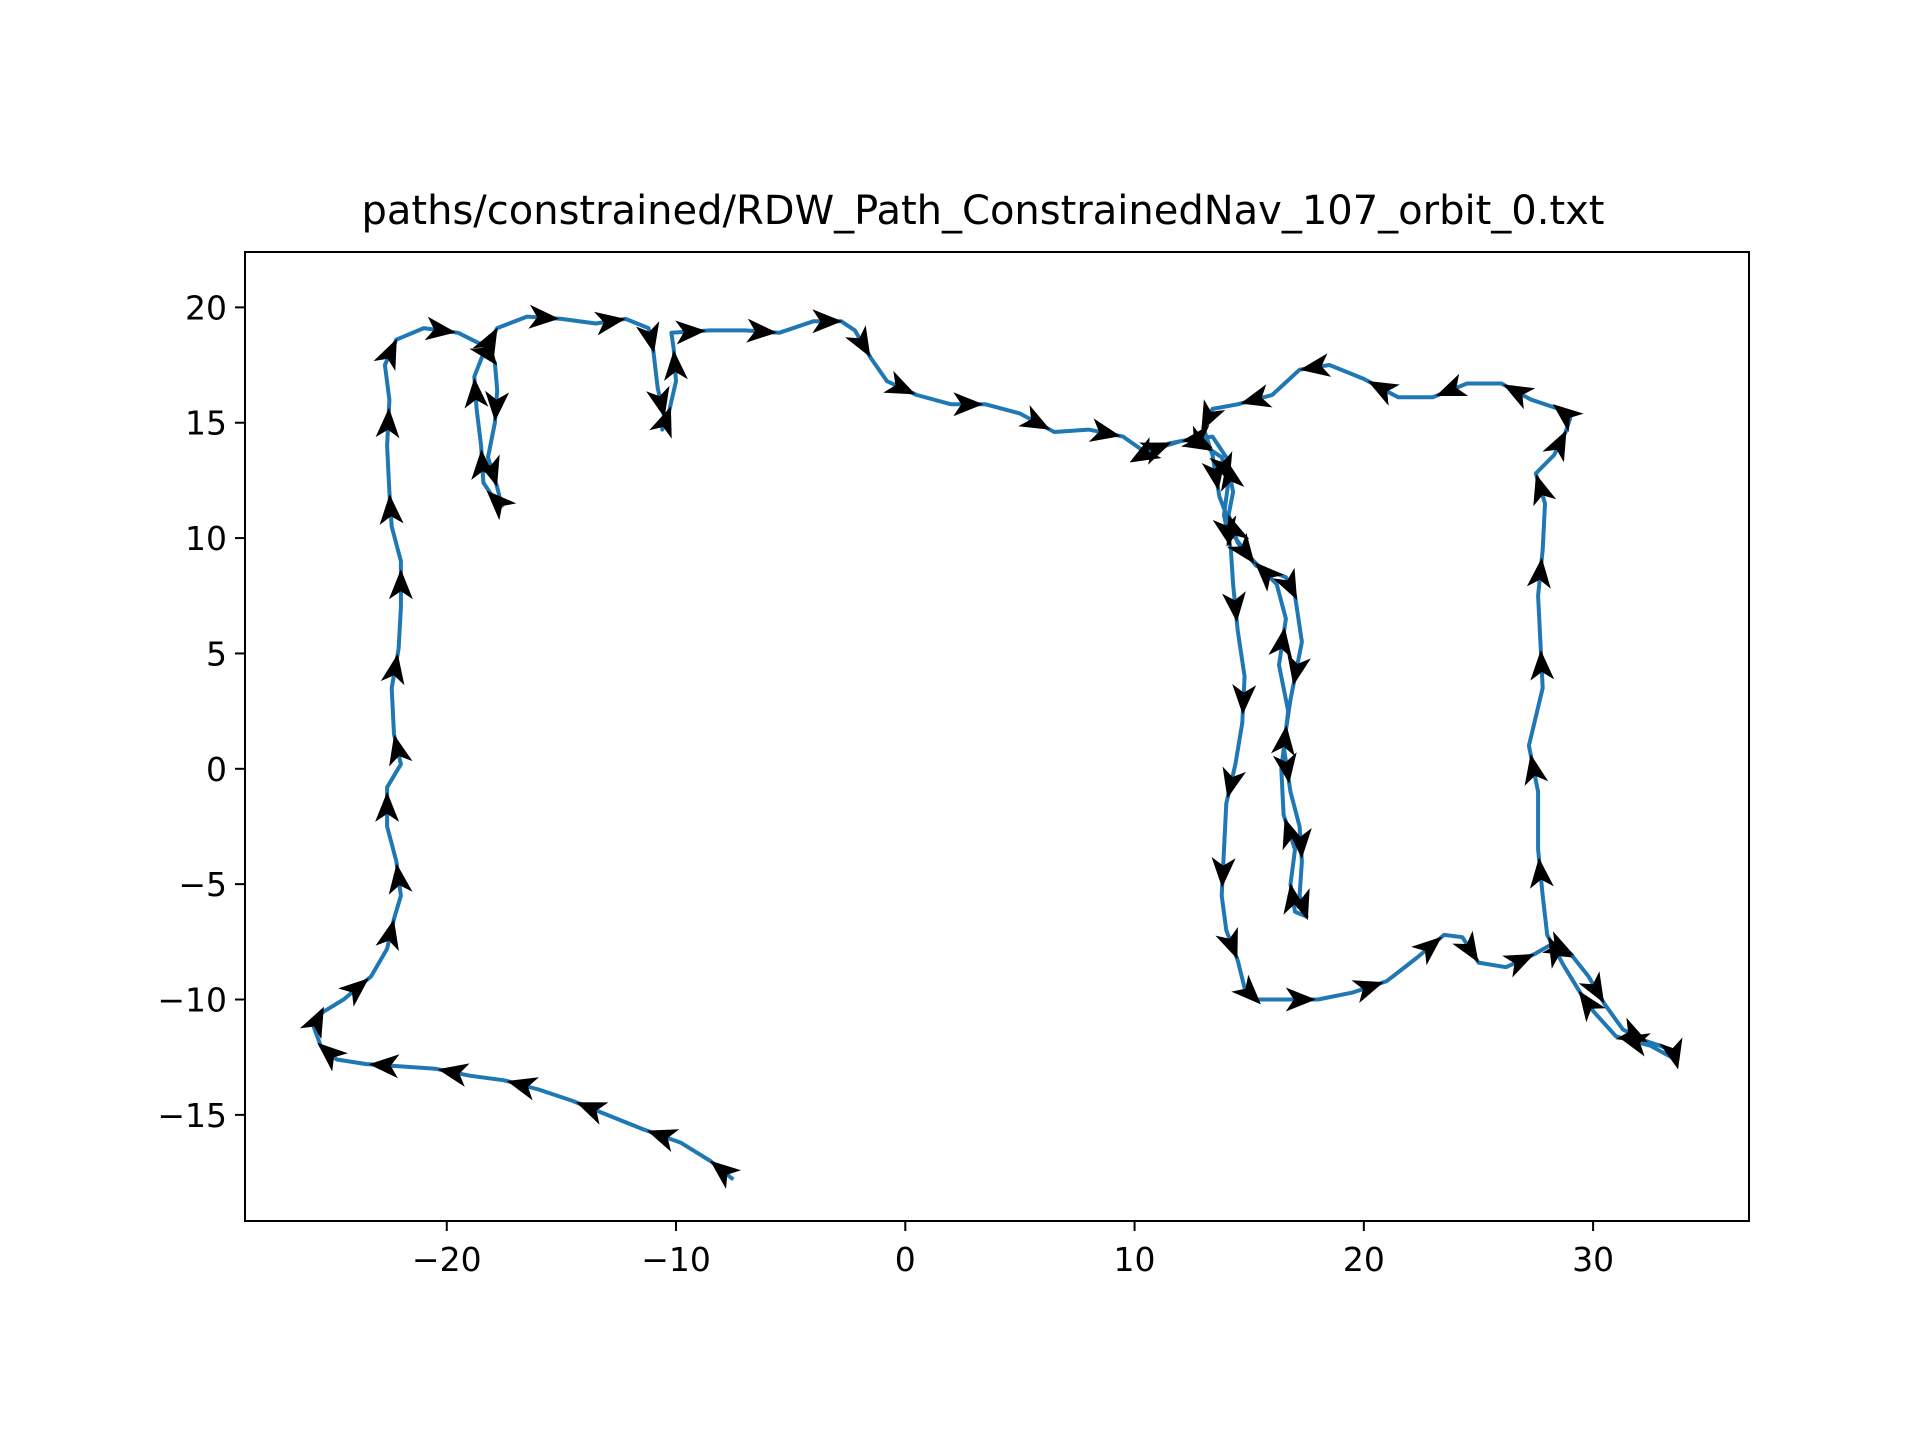  Describe the element at coordinates (447, 1259) in the screenshot. I see `x-tick-label: −20` at that location.